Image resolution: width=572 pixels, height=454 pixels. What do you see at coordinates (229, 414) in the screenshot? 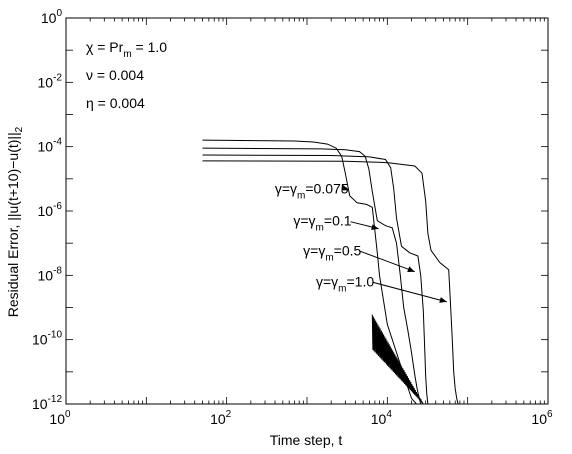
I see `x-tick-exponent: 2` at bounding box center [229, 414].